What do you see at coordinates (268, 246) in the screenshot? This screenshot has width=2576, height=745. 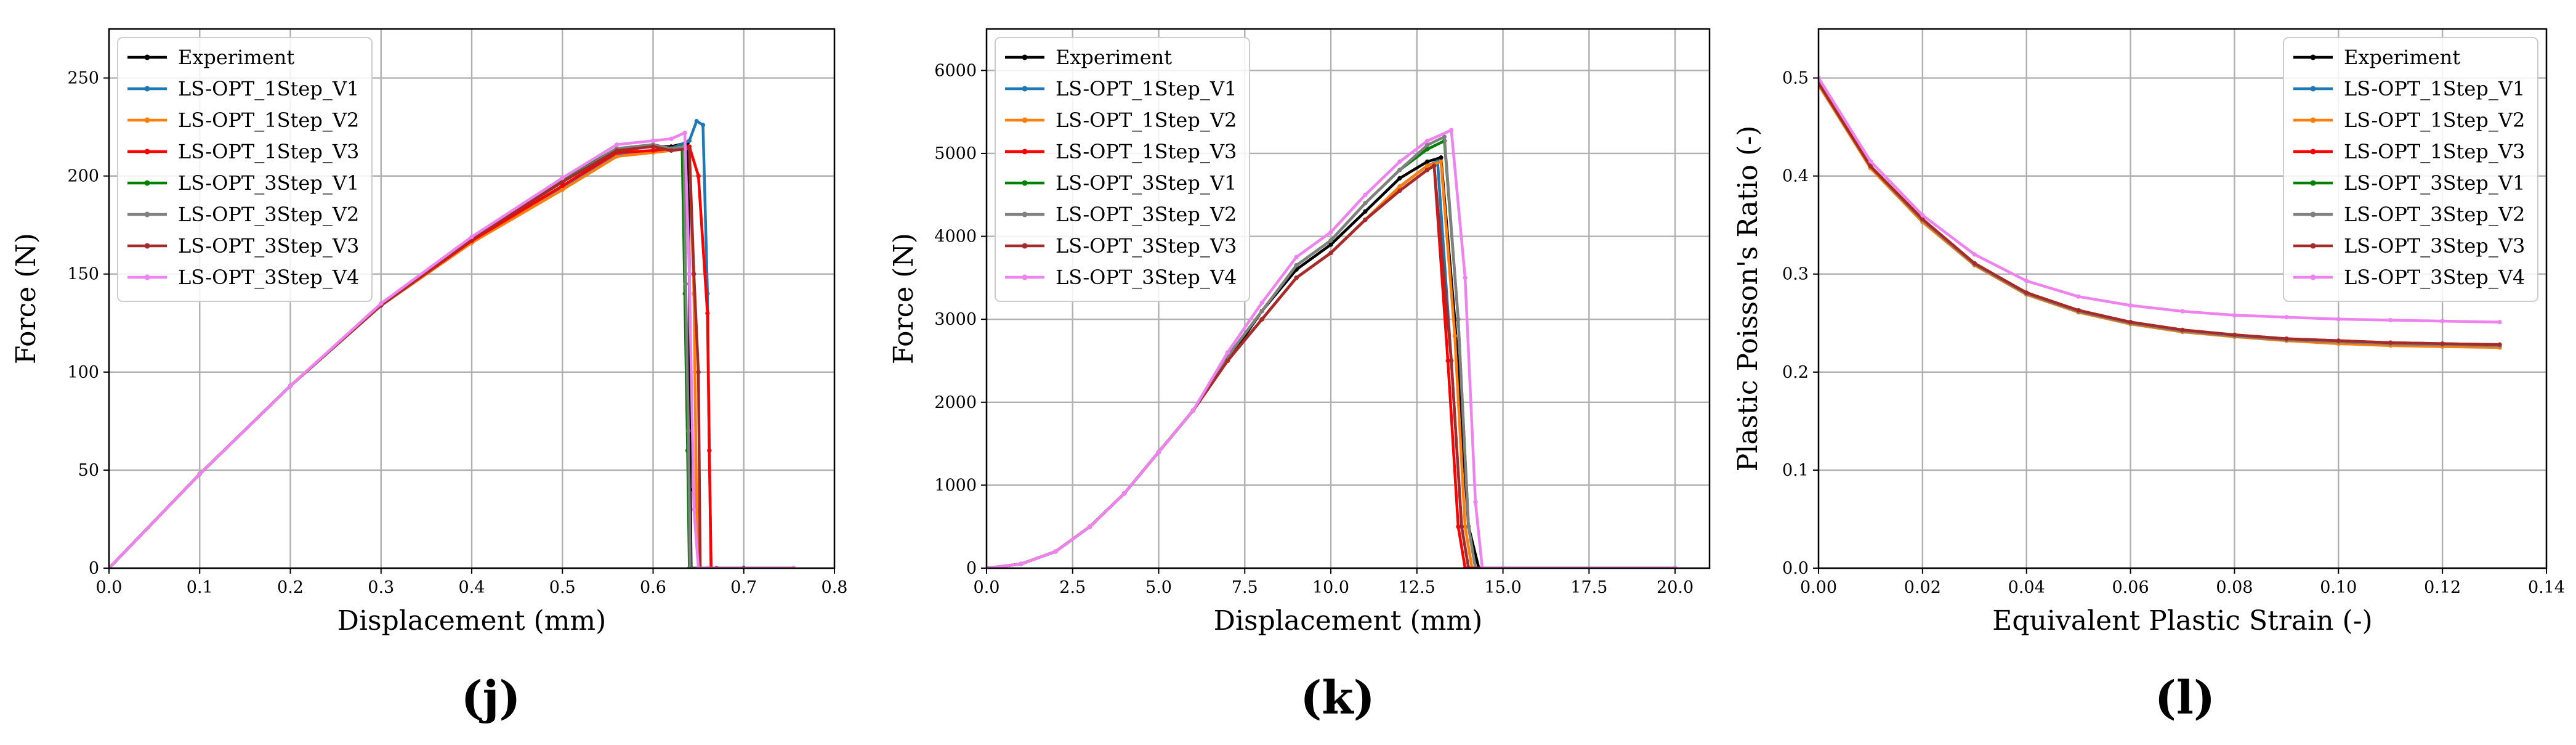 I see `legend-entry: LS-OPT_3Step_V3` at bounding box center [268, 246].